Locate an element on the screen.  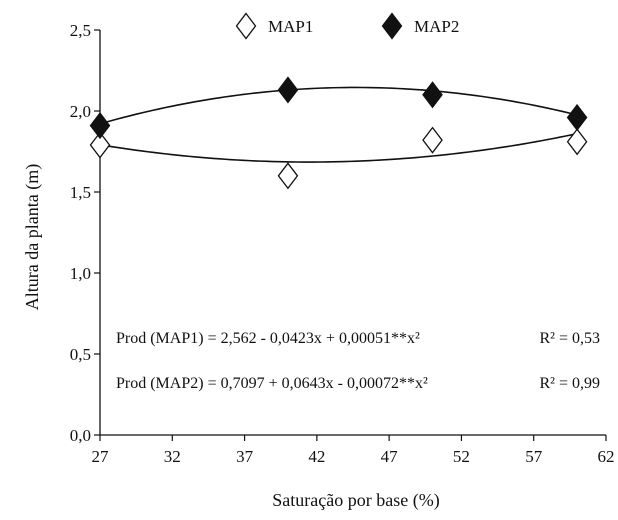
x-tick-label: 27 is located at coordinates (101, 456).